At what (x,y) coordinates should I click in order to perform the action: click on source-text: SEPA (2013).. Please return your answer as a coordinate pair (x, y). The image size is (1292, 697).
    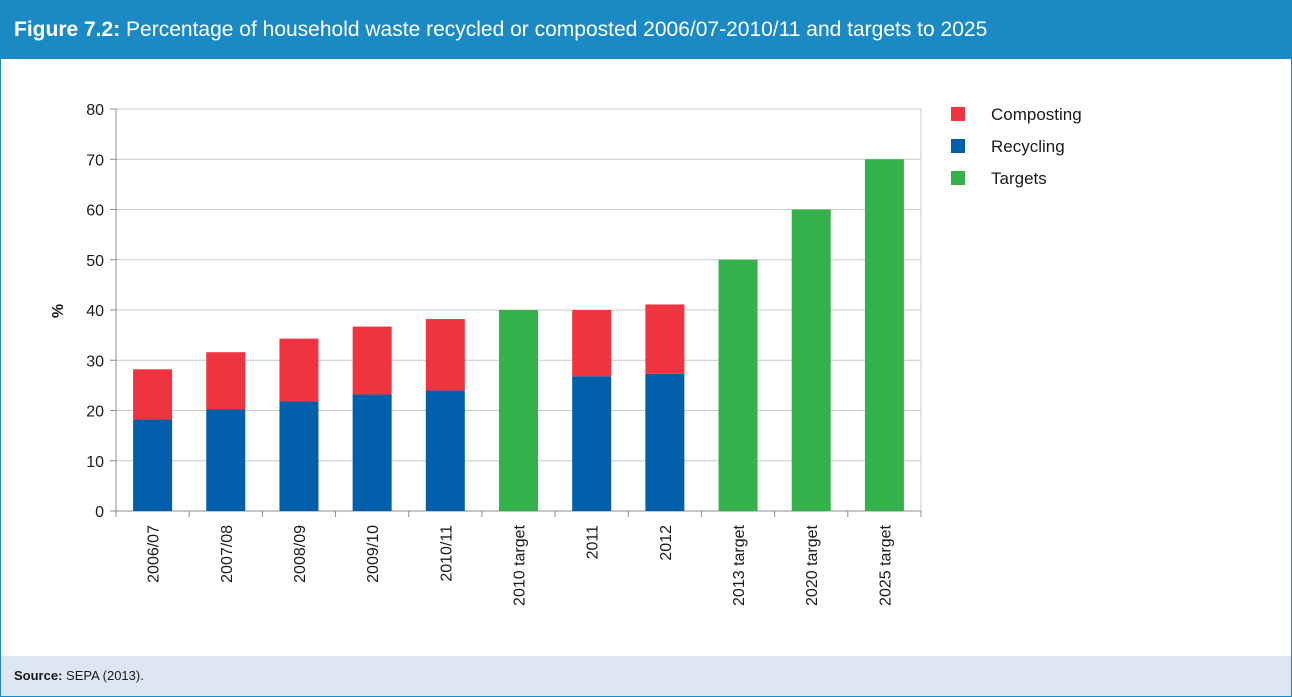
    Looking at the image, I should click on (105, 675).